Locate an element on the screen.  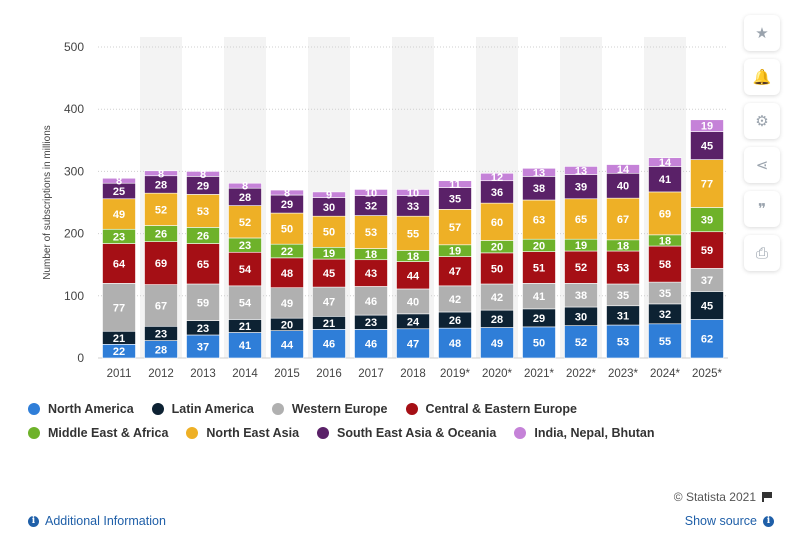
data-label: 10 is located at coordinates (371, 194).